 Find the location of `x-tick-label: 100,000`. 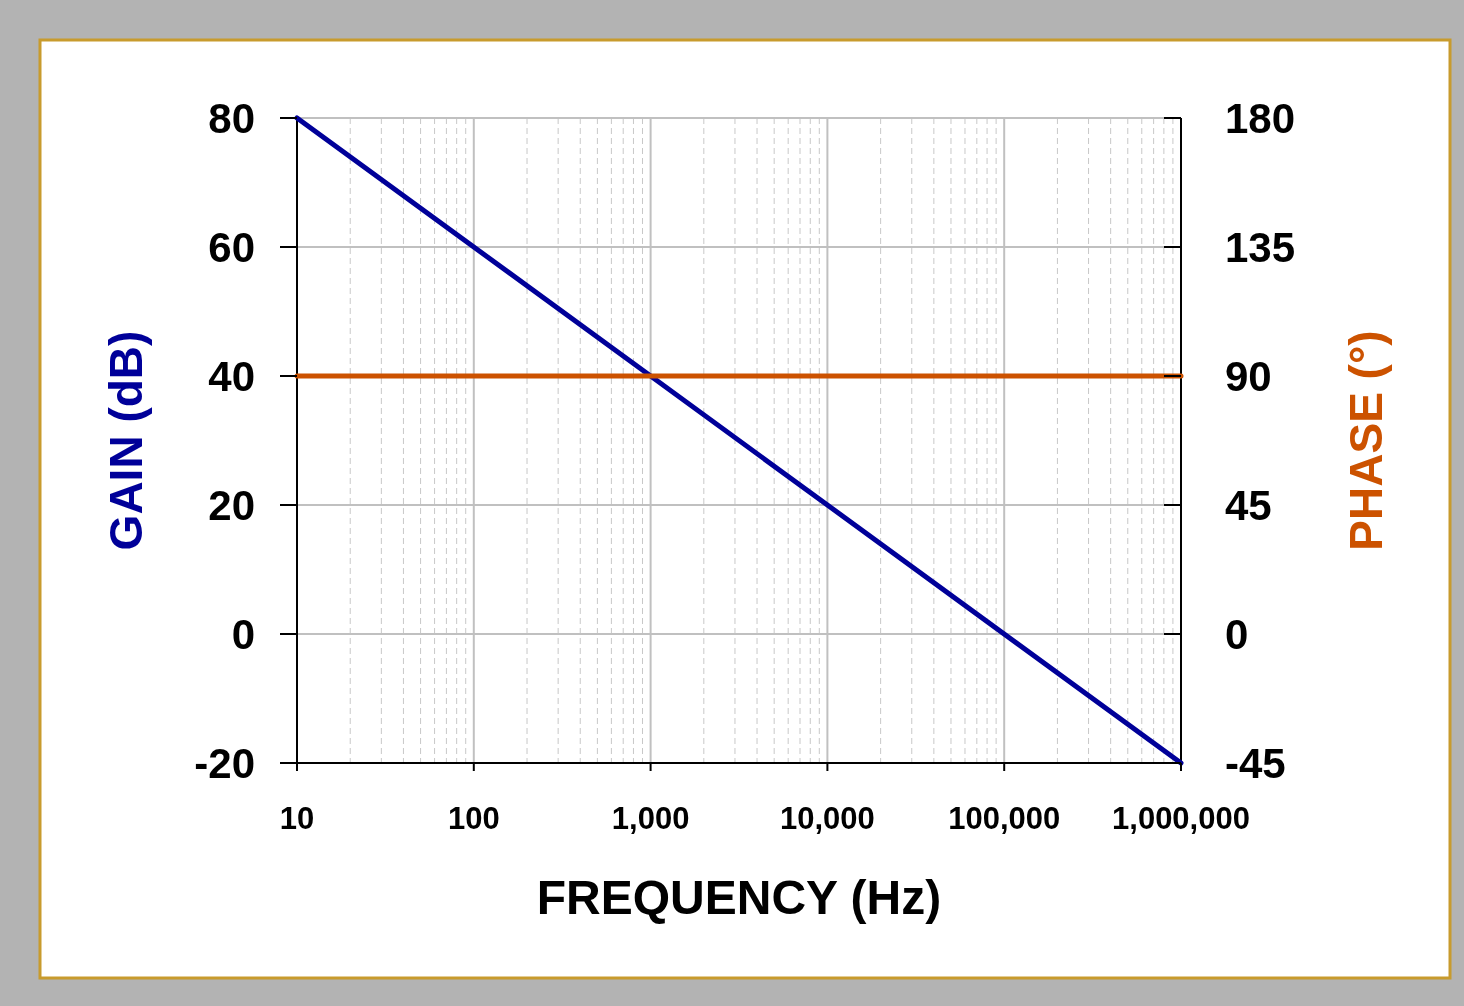

x-tick-label: 100,000 is located at coordinates (1004, 818).